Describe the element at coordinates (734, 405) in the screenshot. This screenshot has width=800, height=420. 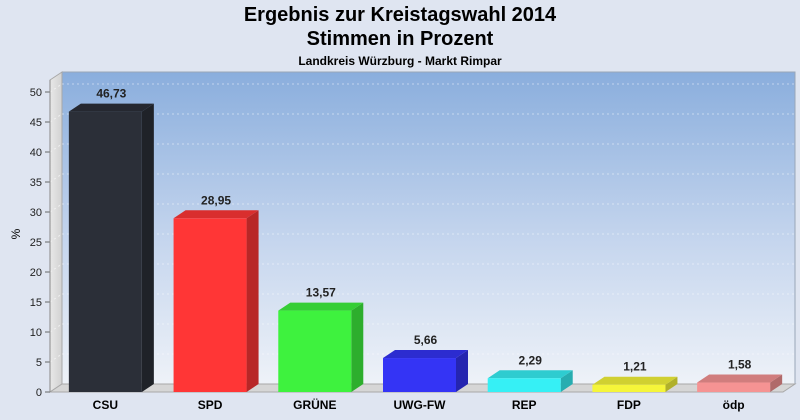
I see `x-tick-label: ödp` at that location.